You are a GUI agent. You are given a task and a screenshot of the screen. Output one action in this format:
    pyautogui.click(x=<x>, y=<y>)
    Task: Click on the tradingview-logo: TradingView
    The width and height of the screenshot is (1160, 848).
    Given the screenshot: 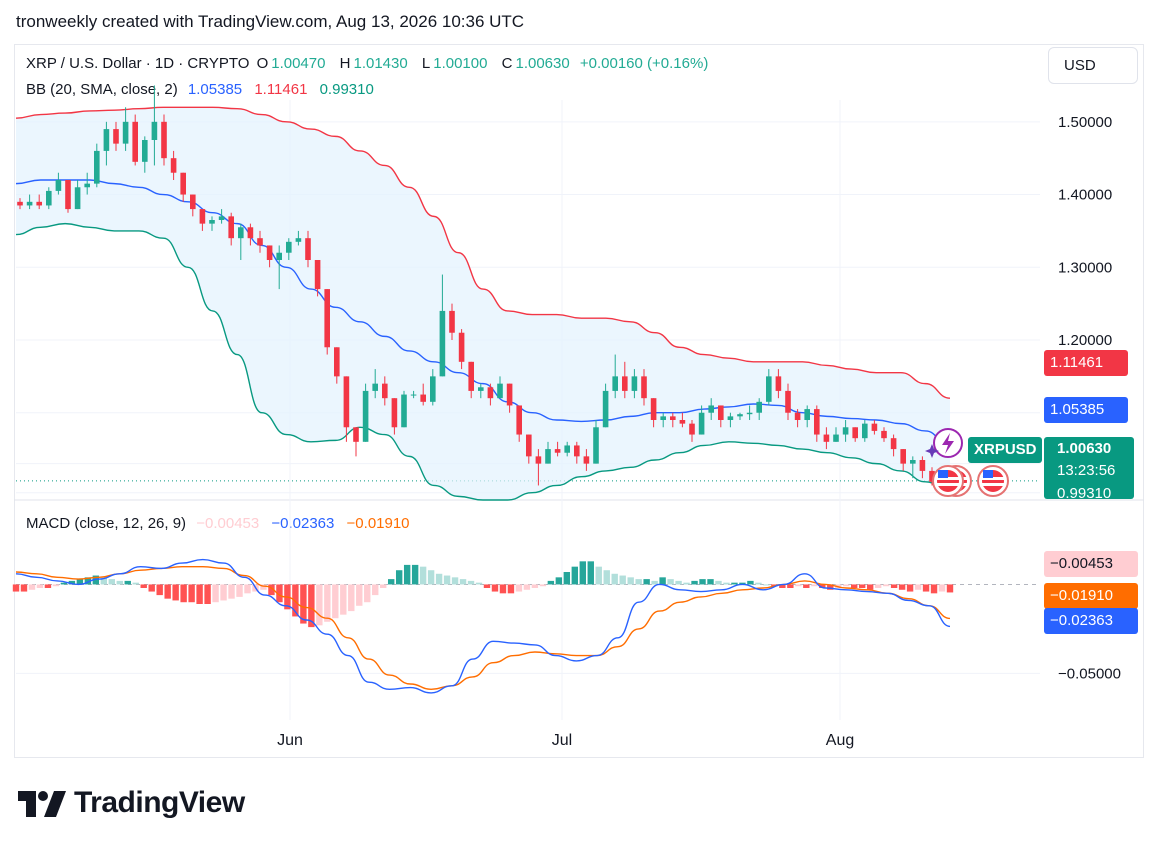 What is the action you would take?
    pyautogui.click(x=131, y=803)
    